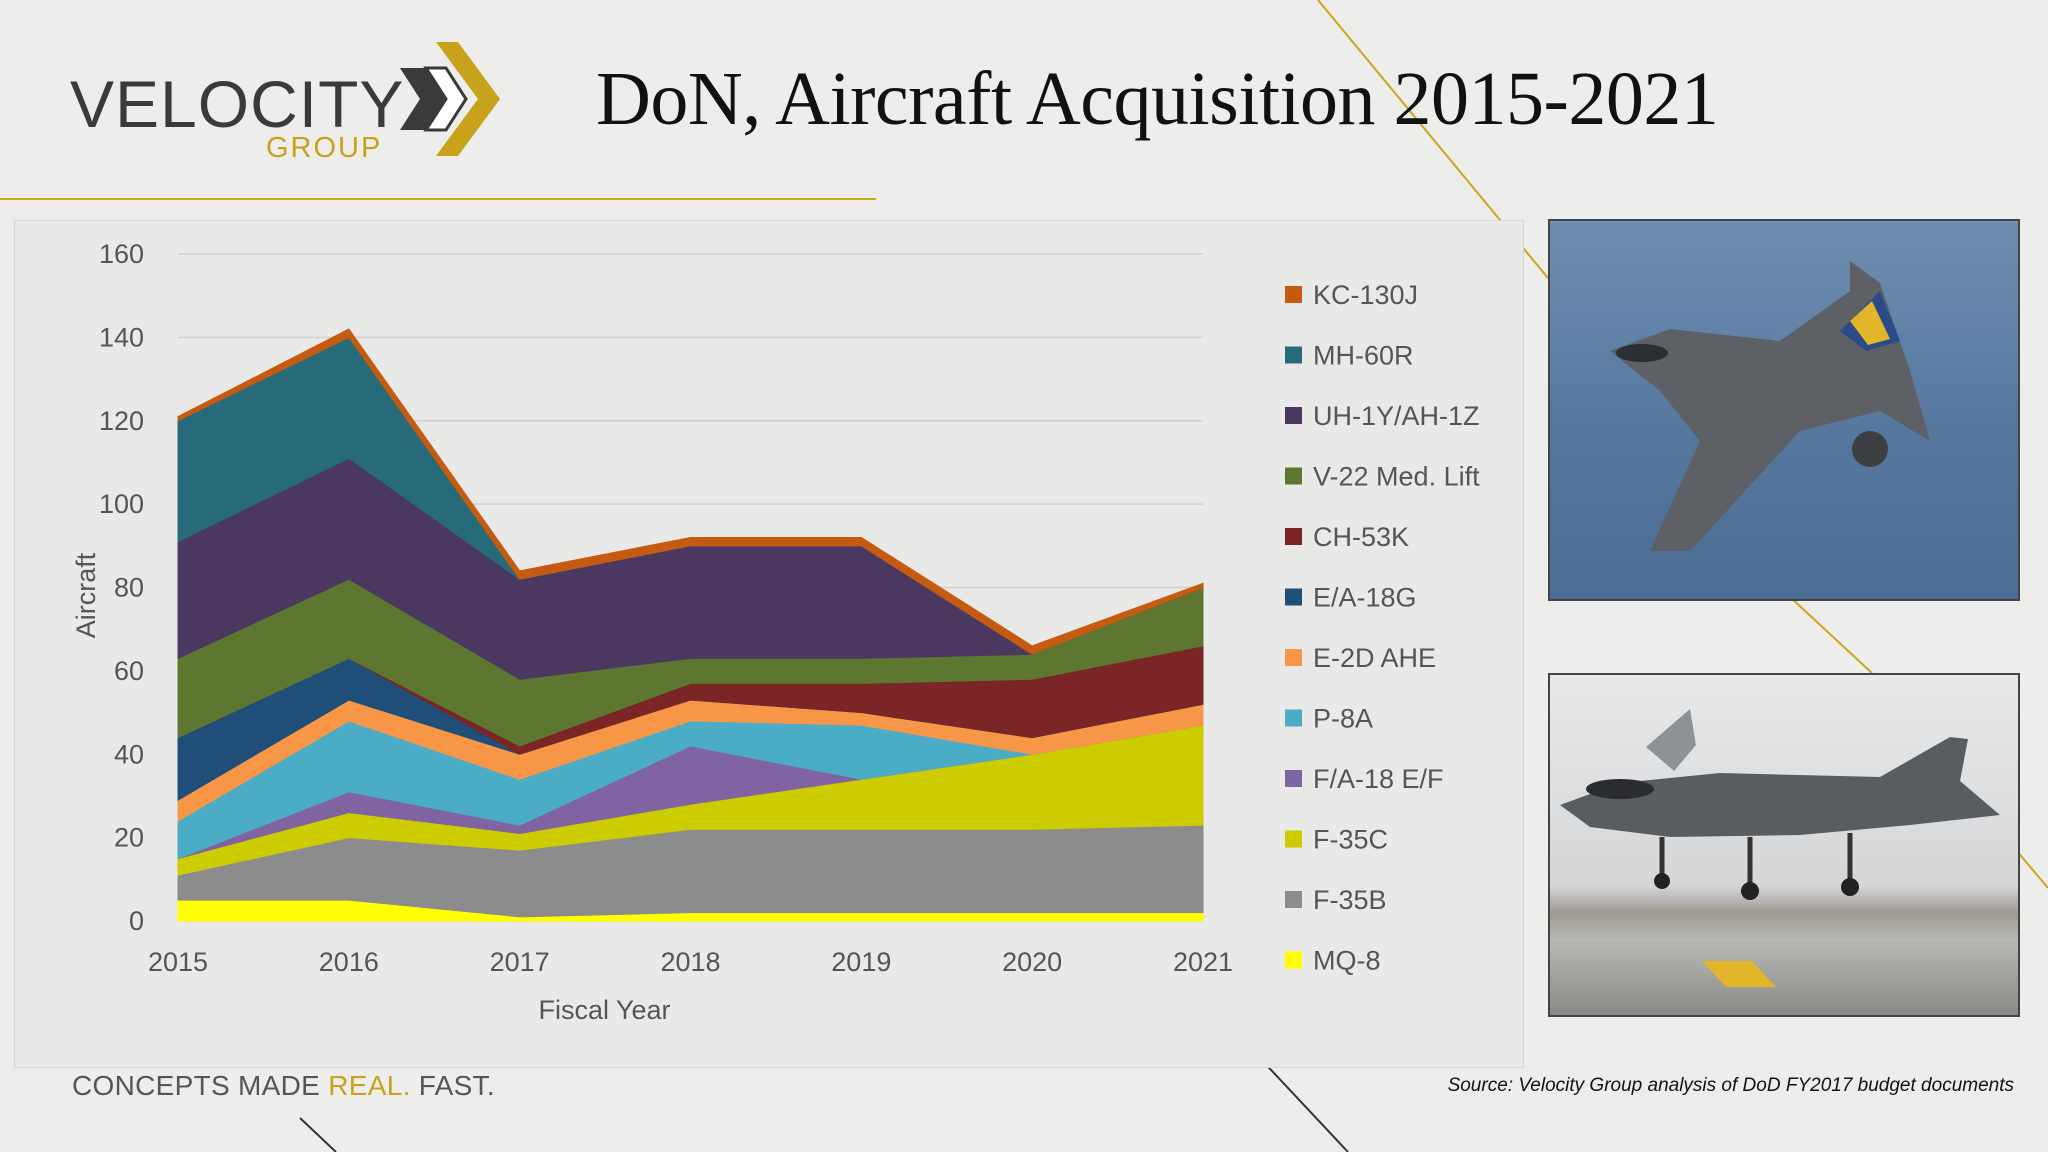  What do you see at coordinates (1203, 962) in the screenshot?
I see `x-tick-label: 2021` at bounding box center [1203, 962].